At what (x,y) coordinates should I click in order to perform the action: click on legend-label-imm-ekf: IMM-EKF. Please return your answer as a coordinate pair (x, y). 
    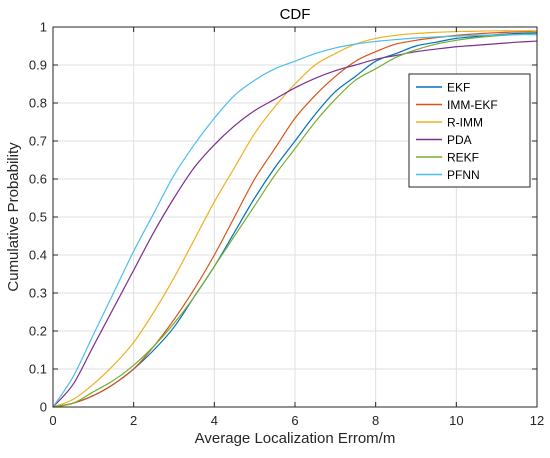
    Looking at the image, I should click on (472, 105).